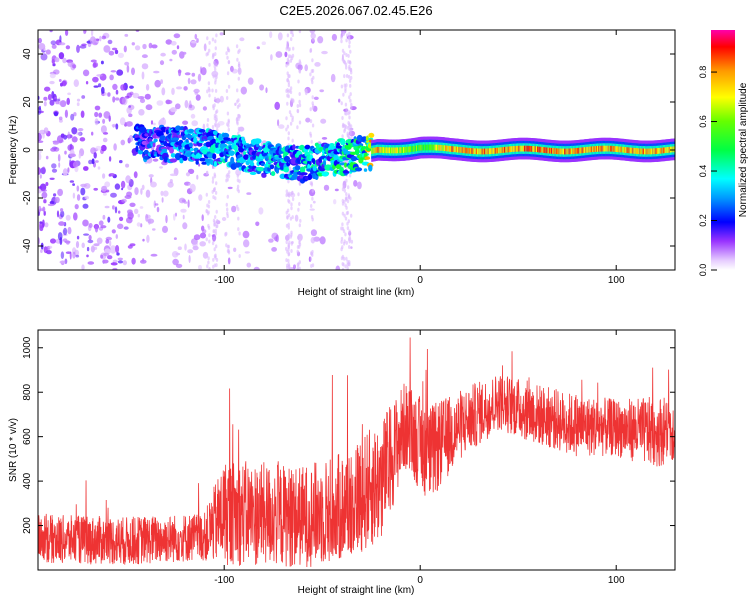 This screenshot has height=600, width=750. Describe the element at coordinates (27, 150) in the screenshot. I see `y-tick-label: 0` at that location.